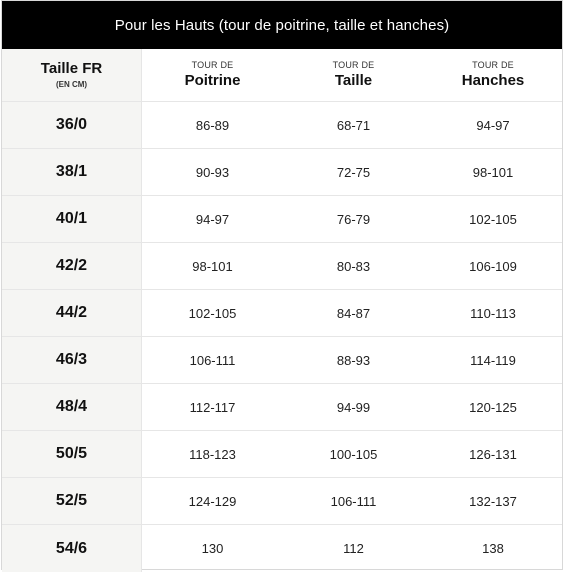 The width and height of the screenshot is (564, 572). Describe the element at coordinates (212, 313) in the screenshot. I see `row-poitrine-cell: 102-105` at that location.